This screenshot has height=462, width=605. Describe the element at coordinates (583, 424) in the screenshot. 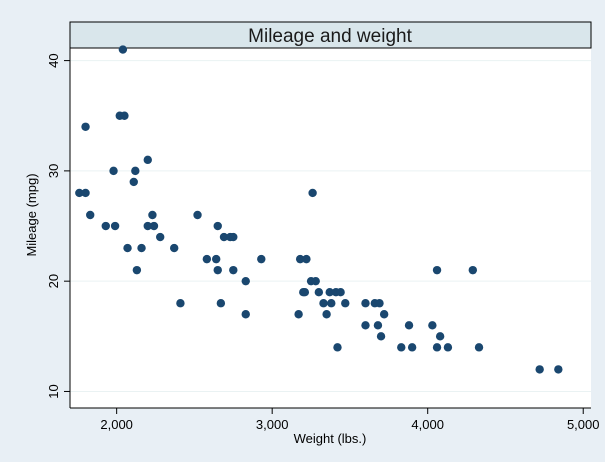

I see `x-tick-label: 5,000` at that location.